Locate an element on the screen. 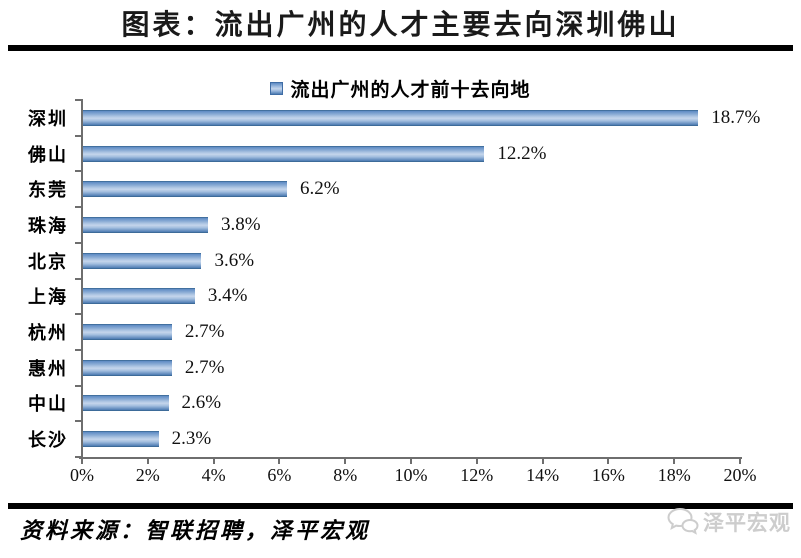 Image resolution: width=801 pixels, height=558 pixels. legend: 流出广州的人才前十去向地 is located at coordinates (400, 88).